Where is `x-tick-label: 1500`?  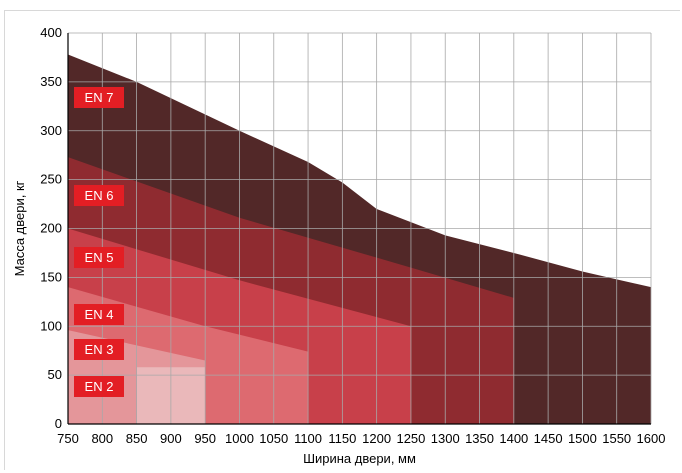
x-tick-label: 1500 is located at coordinates (582, 438).